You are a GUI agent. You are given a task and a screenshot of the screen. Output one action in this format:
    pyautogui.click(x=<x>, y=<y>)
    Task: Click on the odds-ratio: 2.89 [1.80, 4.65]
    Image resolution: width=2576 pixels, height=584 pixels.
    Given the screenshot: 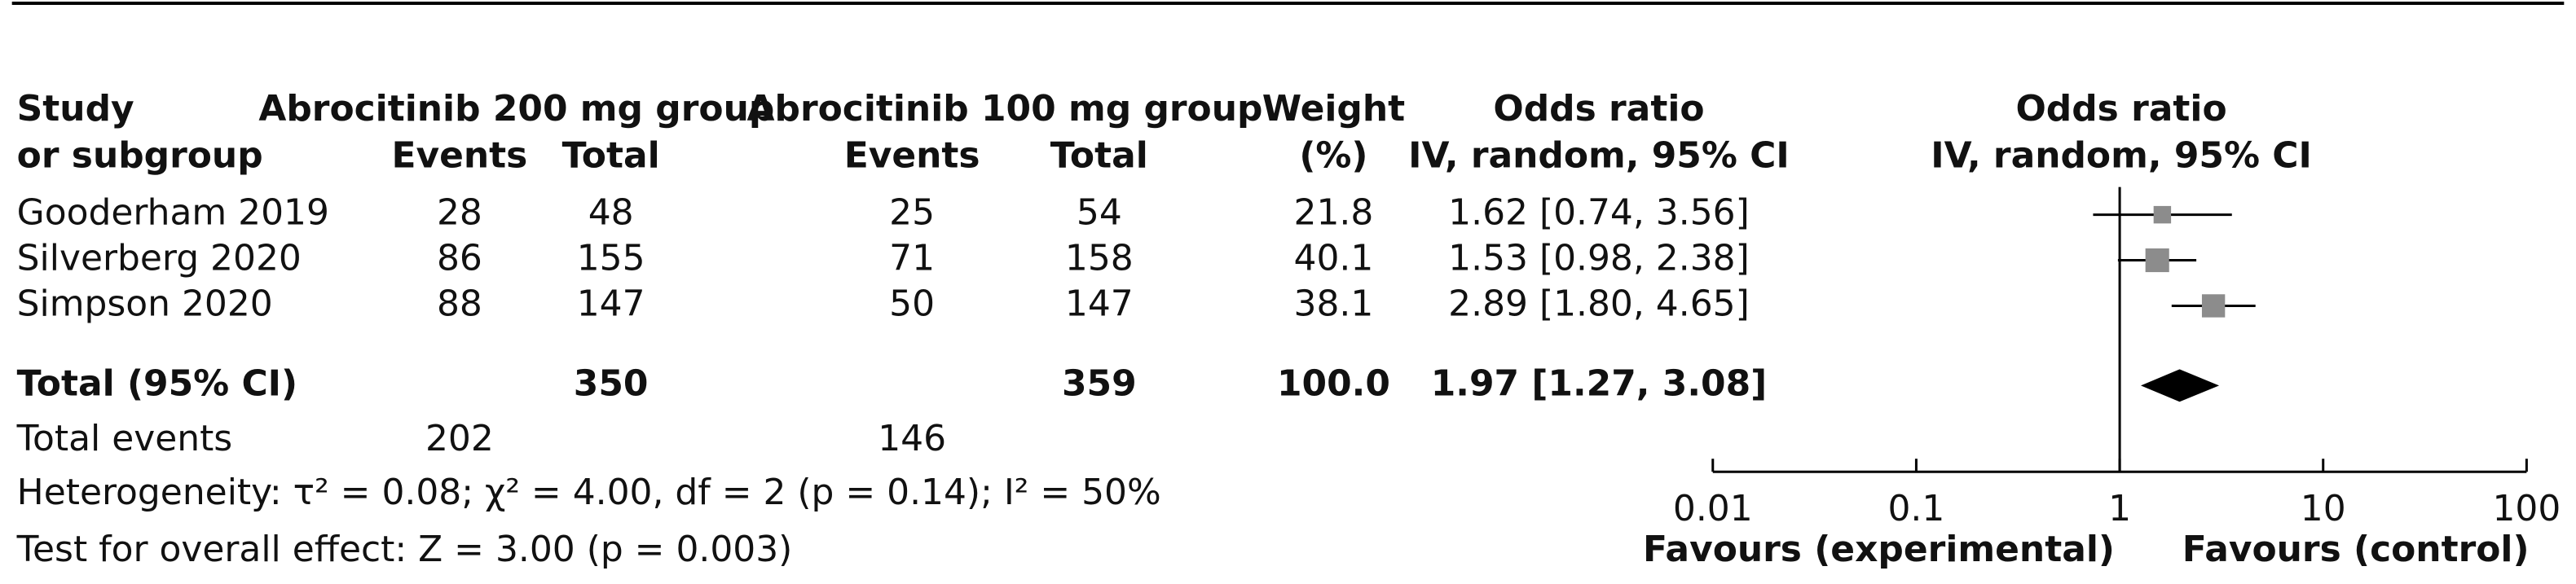 What is the action you would take?
    pyautogui.click(x=1599, y=303)
    